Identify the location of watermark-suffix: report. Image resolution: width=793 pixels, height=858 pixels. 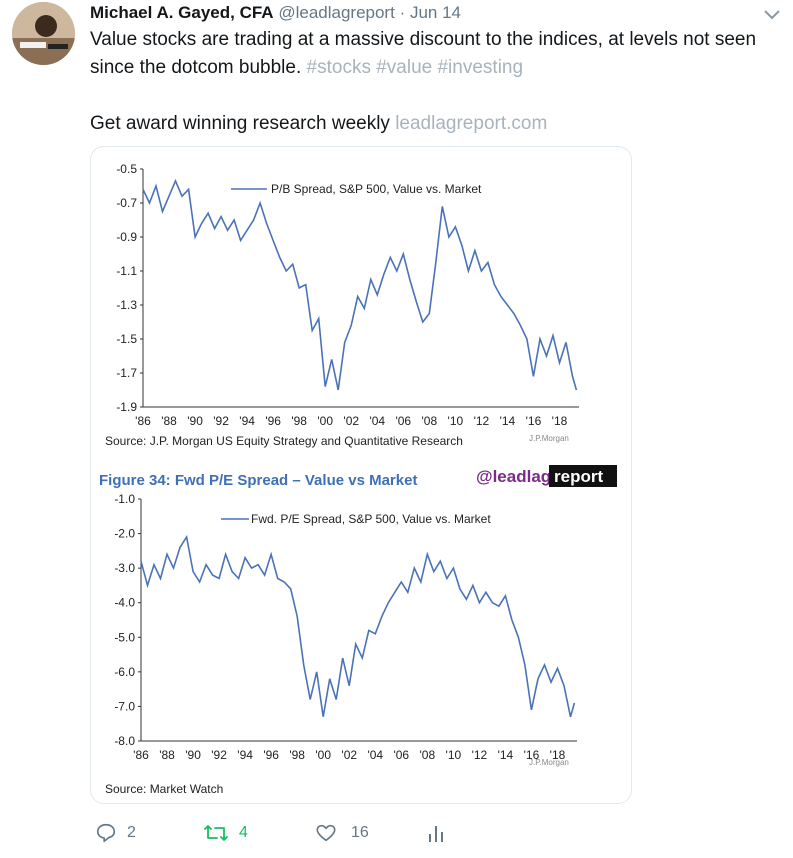
(578, 476).